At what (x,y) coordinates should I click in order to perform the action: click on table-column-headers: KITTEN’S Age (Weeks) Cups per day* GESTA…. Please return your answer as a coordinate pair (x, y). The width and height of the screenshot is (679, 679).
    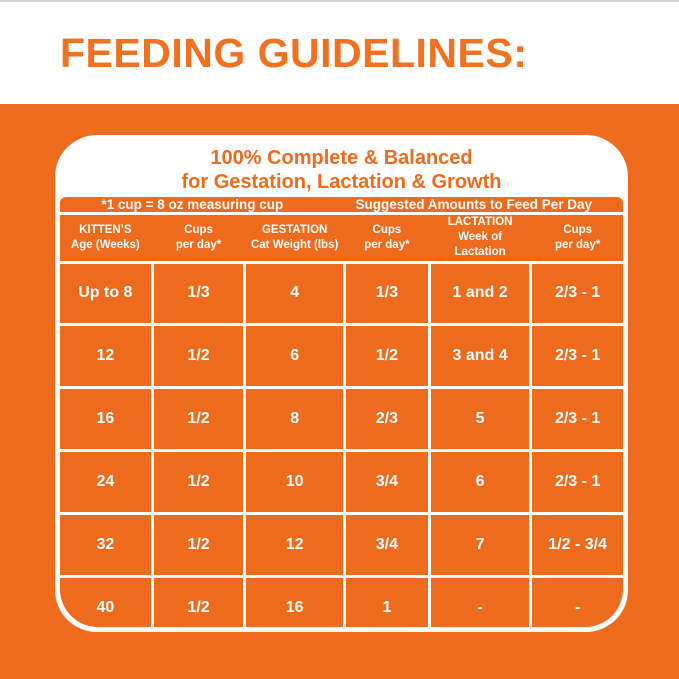
    Looking at the image, I should click on (341, 239).